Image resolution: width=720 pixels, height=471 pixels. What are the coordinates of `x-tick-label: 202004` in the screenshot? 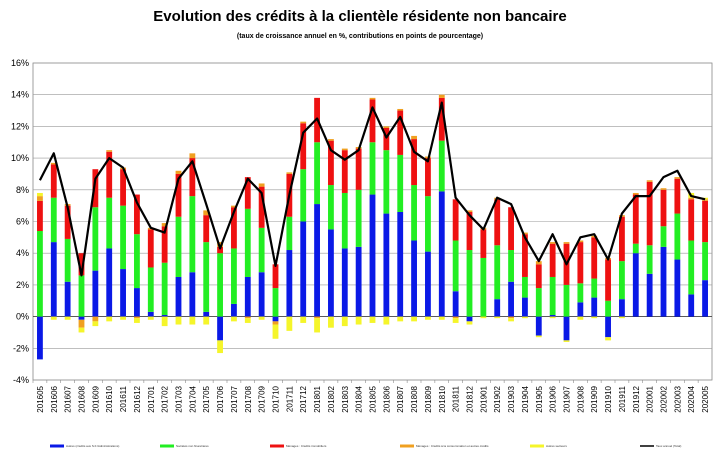 It's located at (691, 398).